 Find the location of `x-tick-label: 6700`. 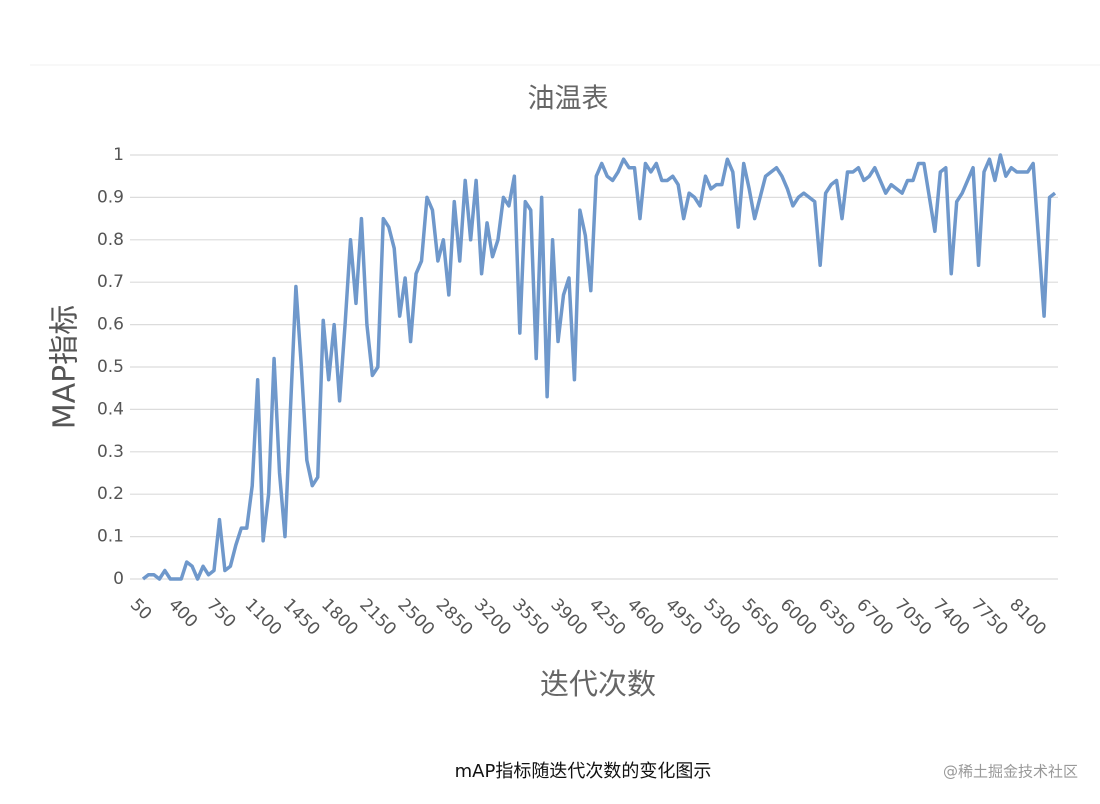

x-tick-label: 6700 is located at coordinates (874, 617).